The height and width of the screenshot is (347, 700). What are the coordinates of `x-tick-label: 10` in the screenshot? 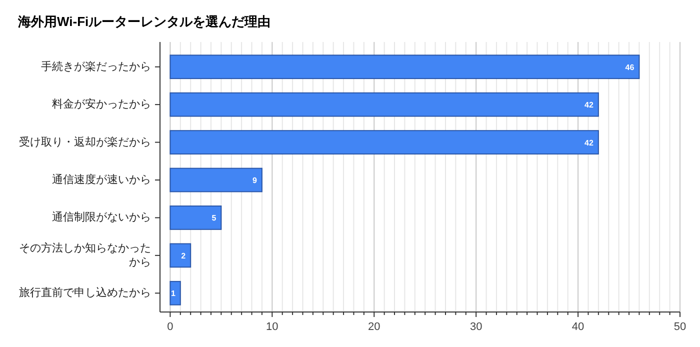 It's located at (272, 327).